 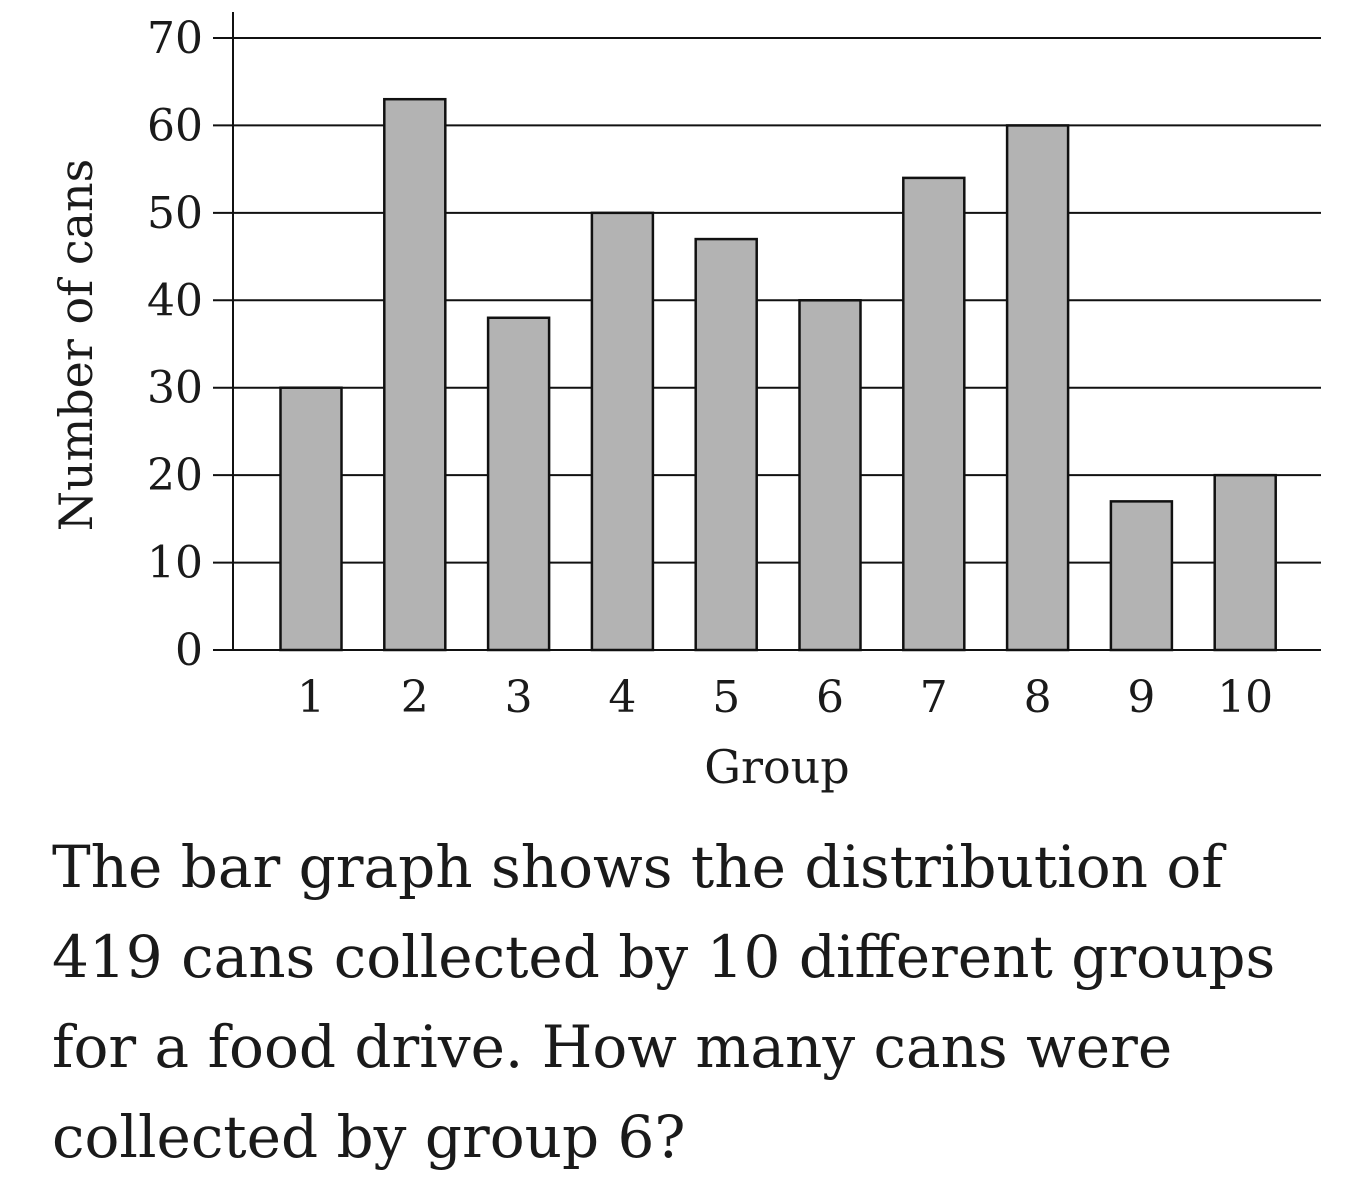 I want to click on x-axis-title: Group, so click(x=777, y=767).